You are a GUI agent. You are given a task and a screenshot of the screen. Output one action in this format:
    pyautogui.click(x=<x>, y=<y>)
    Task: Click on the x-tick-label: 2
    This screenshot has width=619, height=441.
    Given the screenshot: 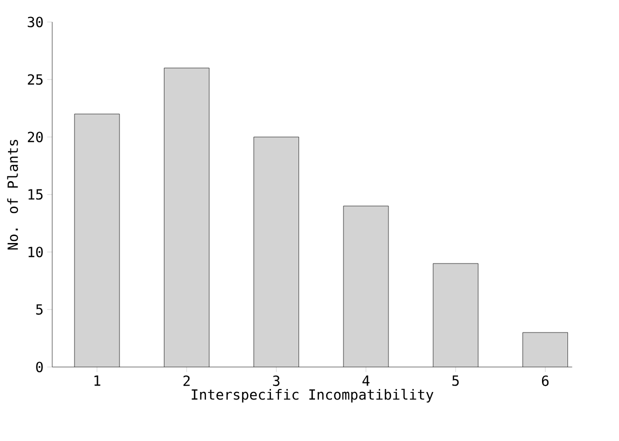 What is the action you would take?
    pyautogui.click(x=186, y=381)
    